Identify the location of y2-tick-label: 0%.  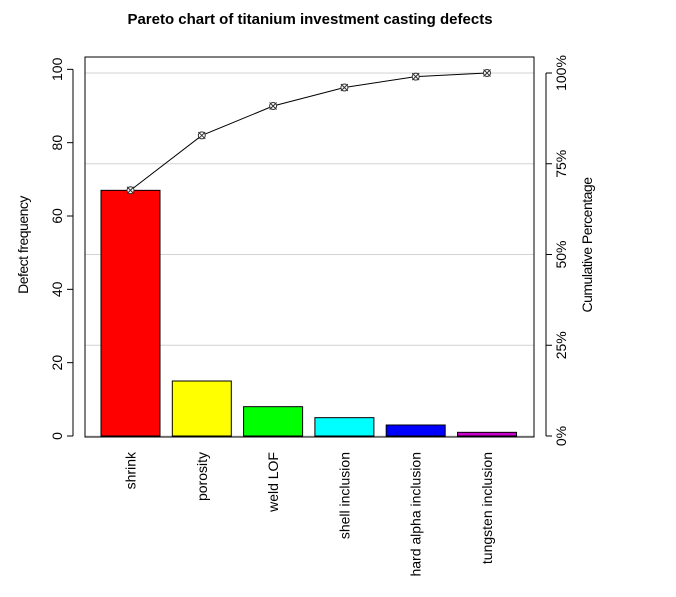
(561, 436).